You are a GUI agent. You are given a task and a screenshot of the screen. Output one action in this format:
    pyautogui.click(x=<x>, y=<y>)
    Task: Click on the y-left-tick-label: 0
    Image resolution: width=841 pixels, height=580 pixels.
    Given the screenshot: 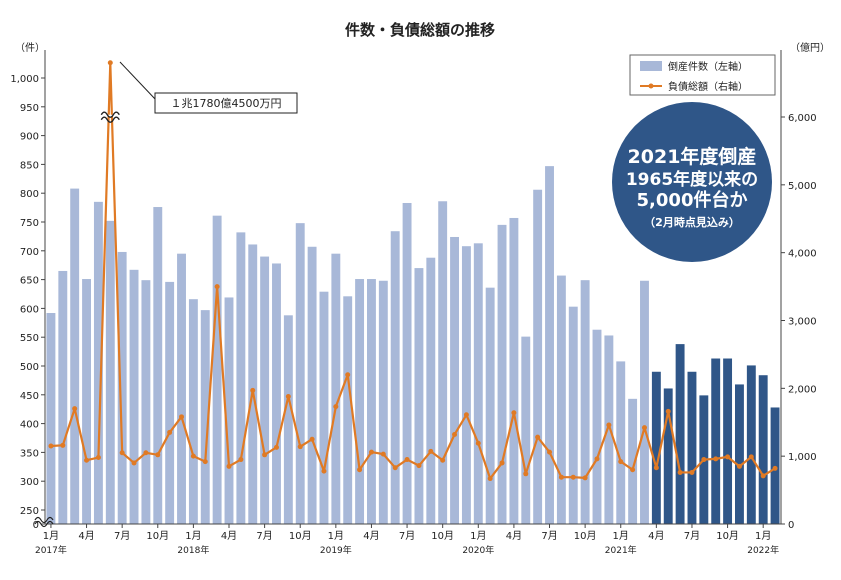 What is the action you would take?
    pyautogui.click(x=36, y=525)
    